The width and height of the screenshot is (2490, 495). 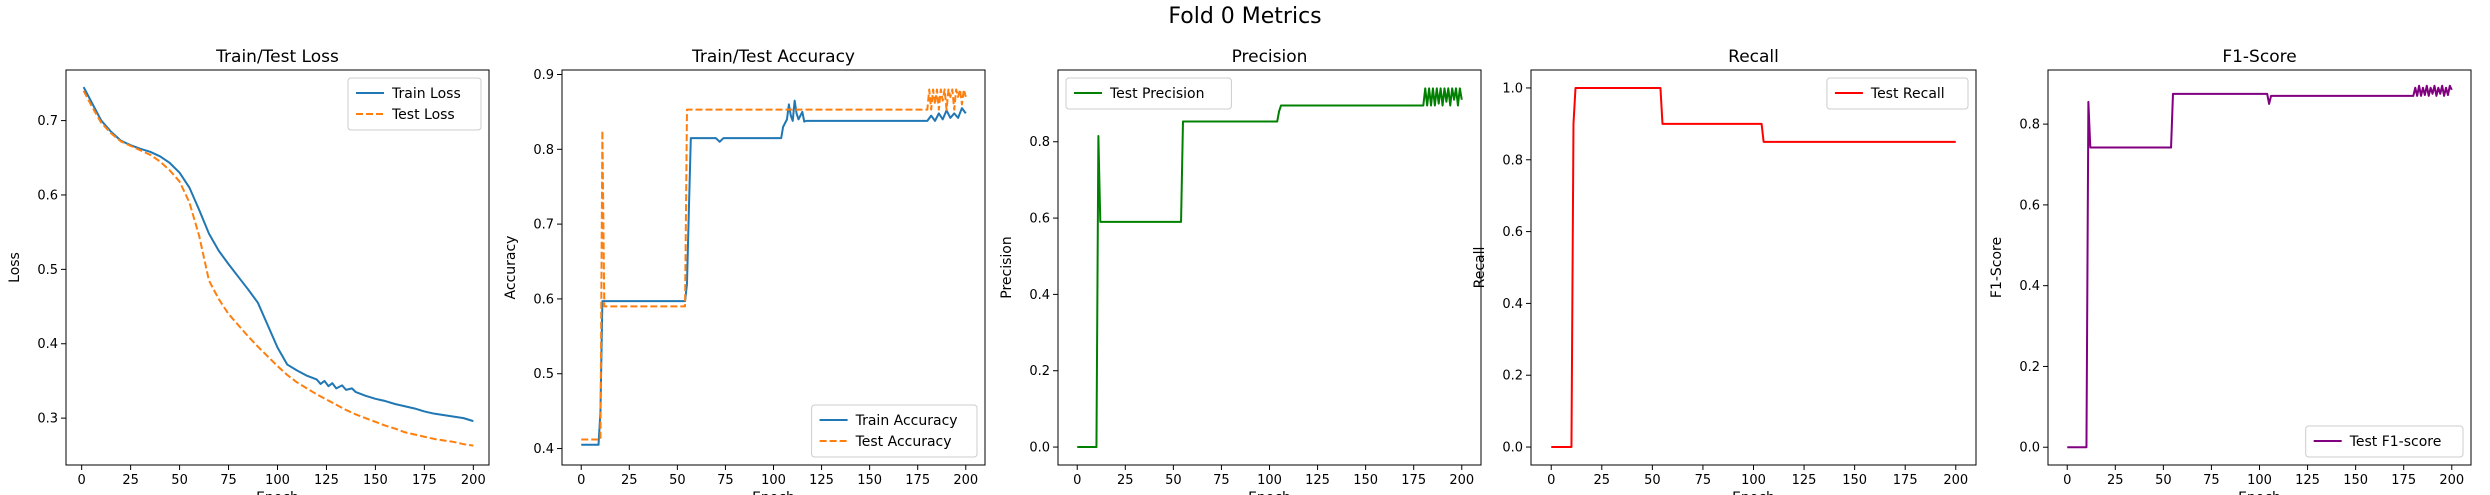 What do you see at coordinates (511, 268) in the screenshot?
I see `y-axis-label: Accuracy` at bounding box center [511, 268].